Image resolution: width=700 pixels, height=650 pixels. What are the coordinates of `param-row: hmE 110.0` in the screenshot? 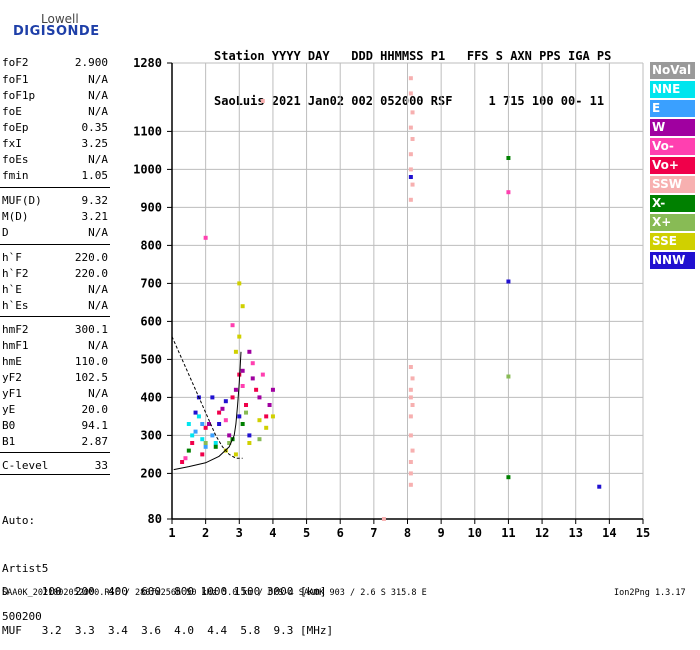 It's located at (55, 362).